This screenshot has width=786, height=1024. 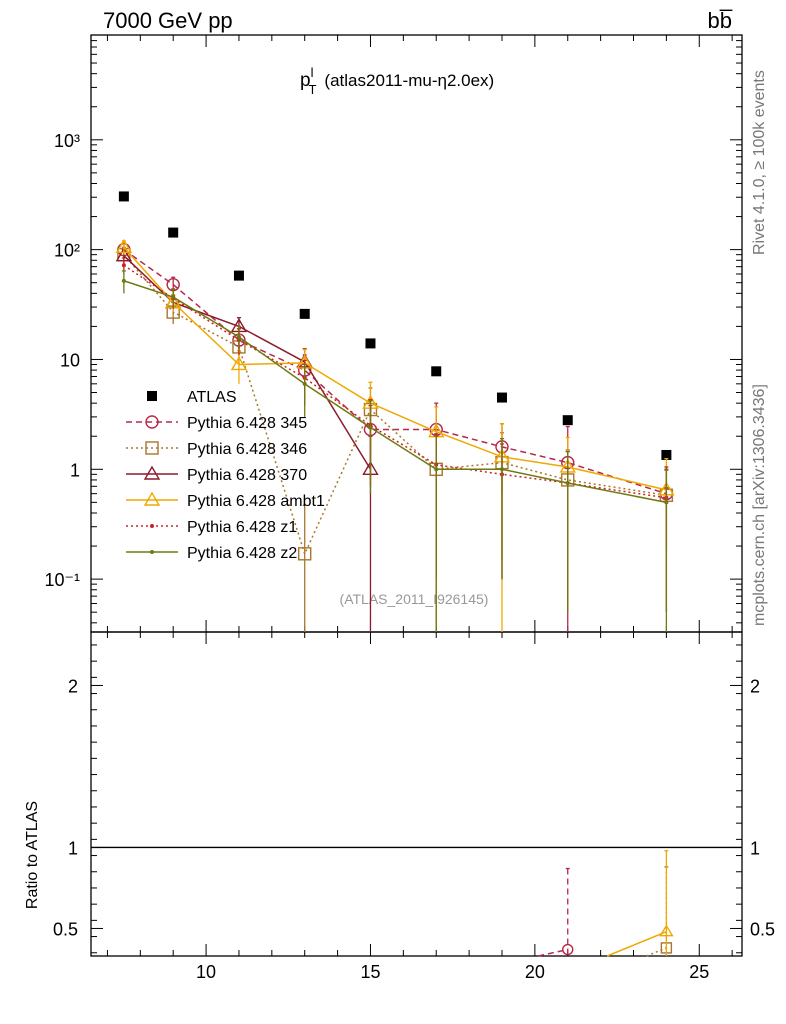 What do you see at coordinates (32, 855) in the screenshot?
I see `ratio-ylabel: Ratio to ATLAS` at bounding box center [32, 855].